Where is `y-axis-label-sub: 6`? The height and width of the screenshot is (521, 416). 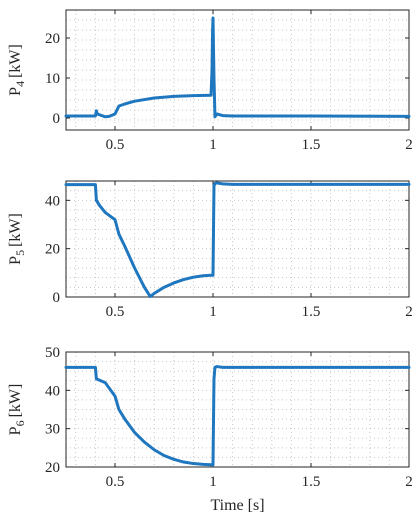
y-axis-label-sub: 6 is located at coordinates (20, 423).